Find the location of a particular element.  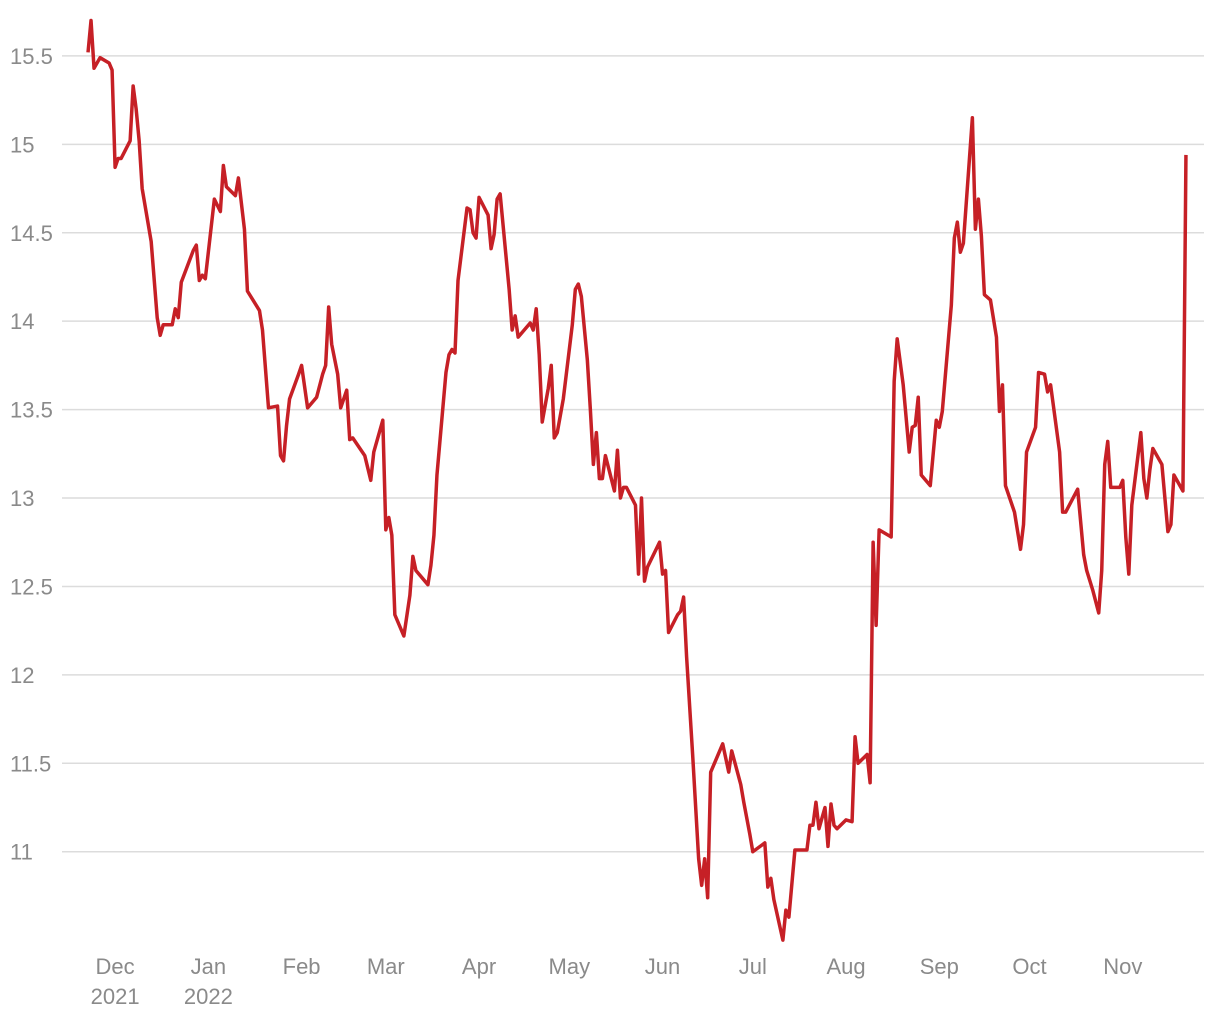

x-tick-label: Feb is located at coordinates (302, 966).